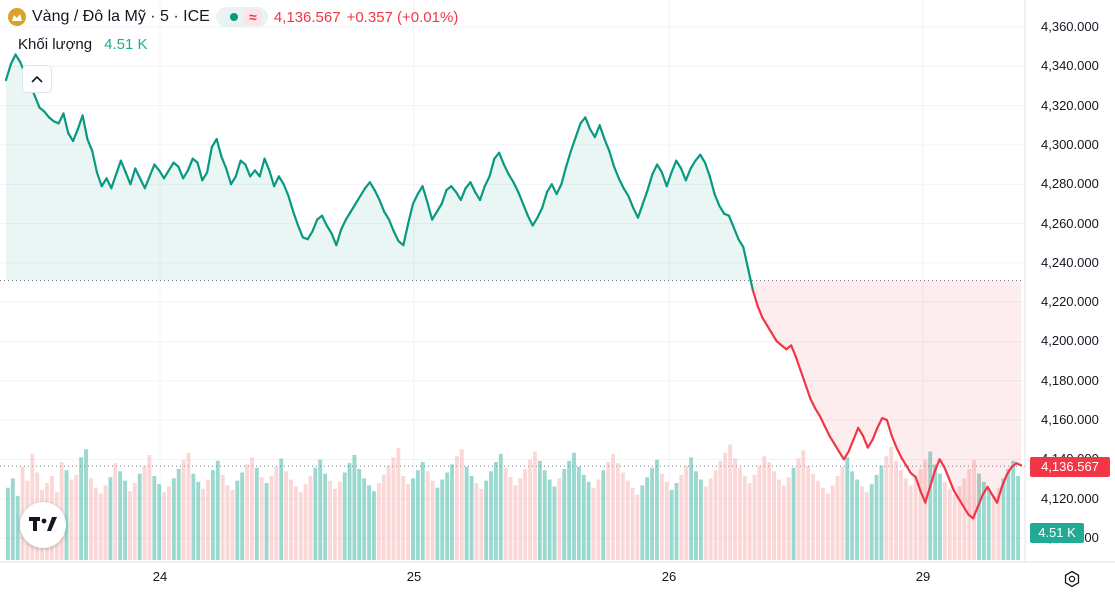 This screenshot has width=1115, height=594. I want to click on settings-gear-icon, so click(1072, 579).